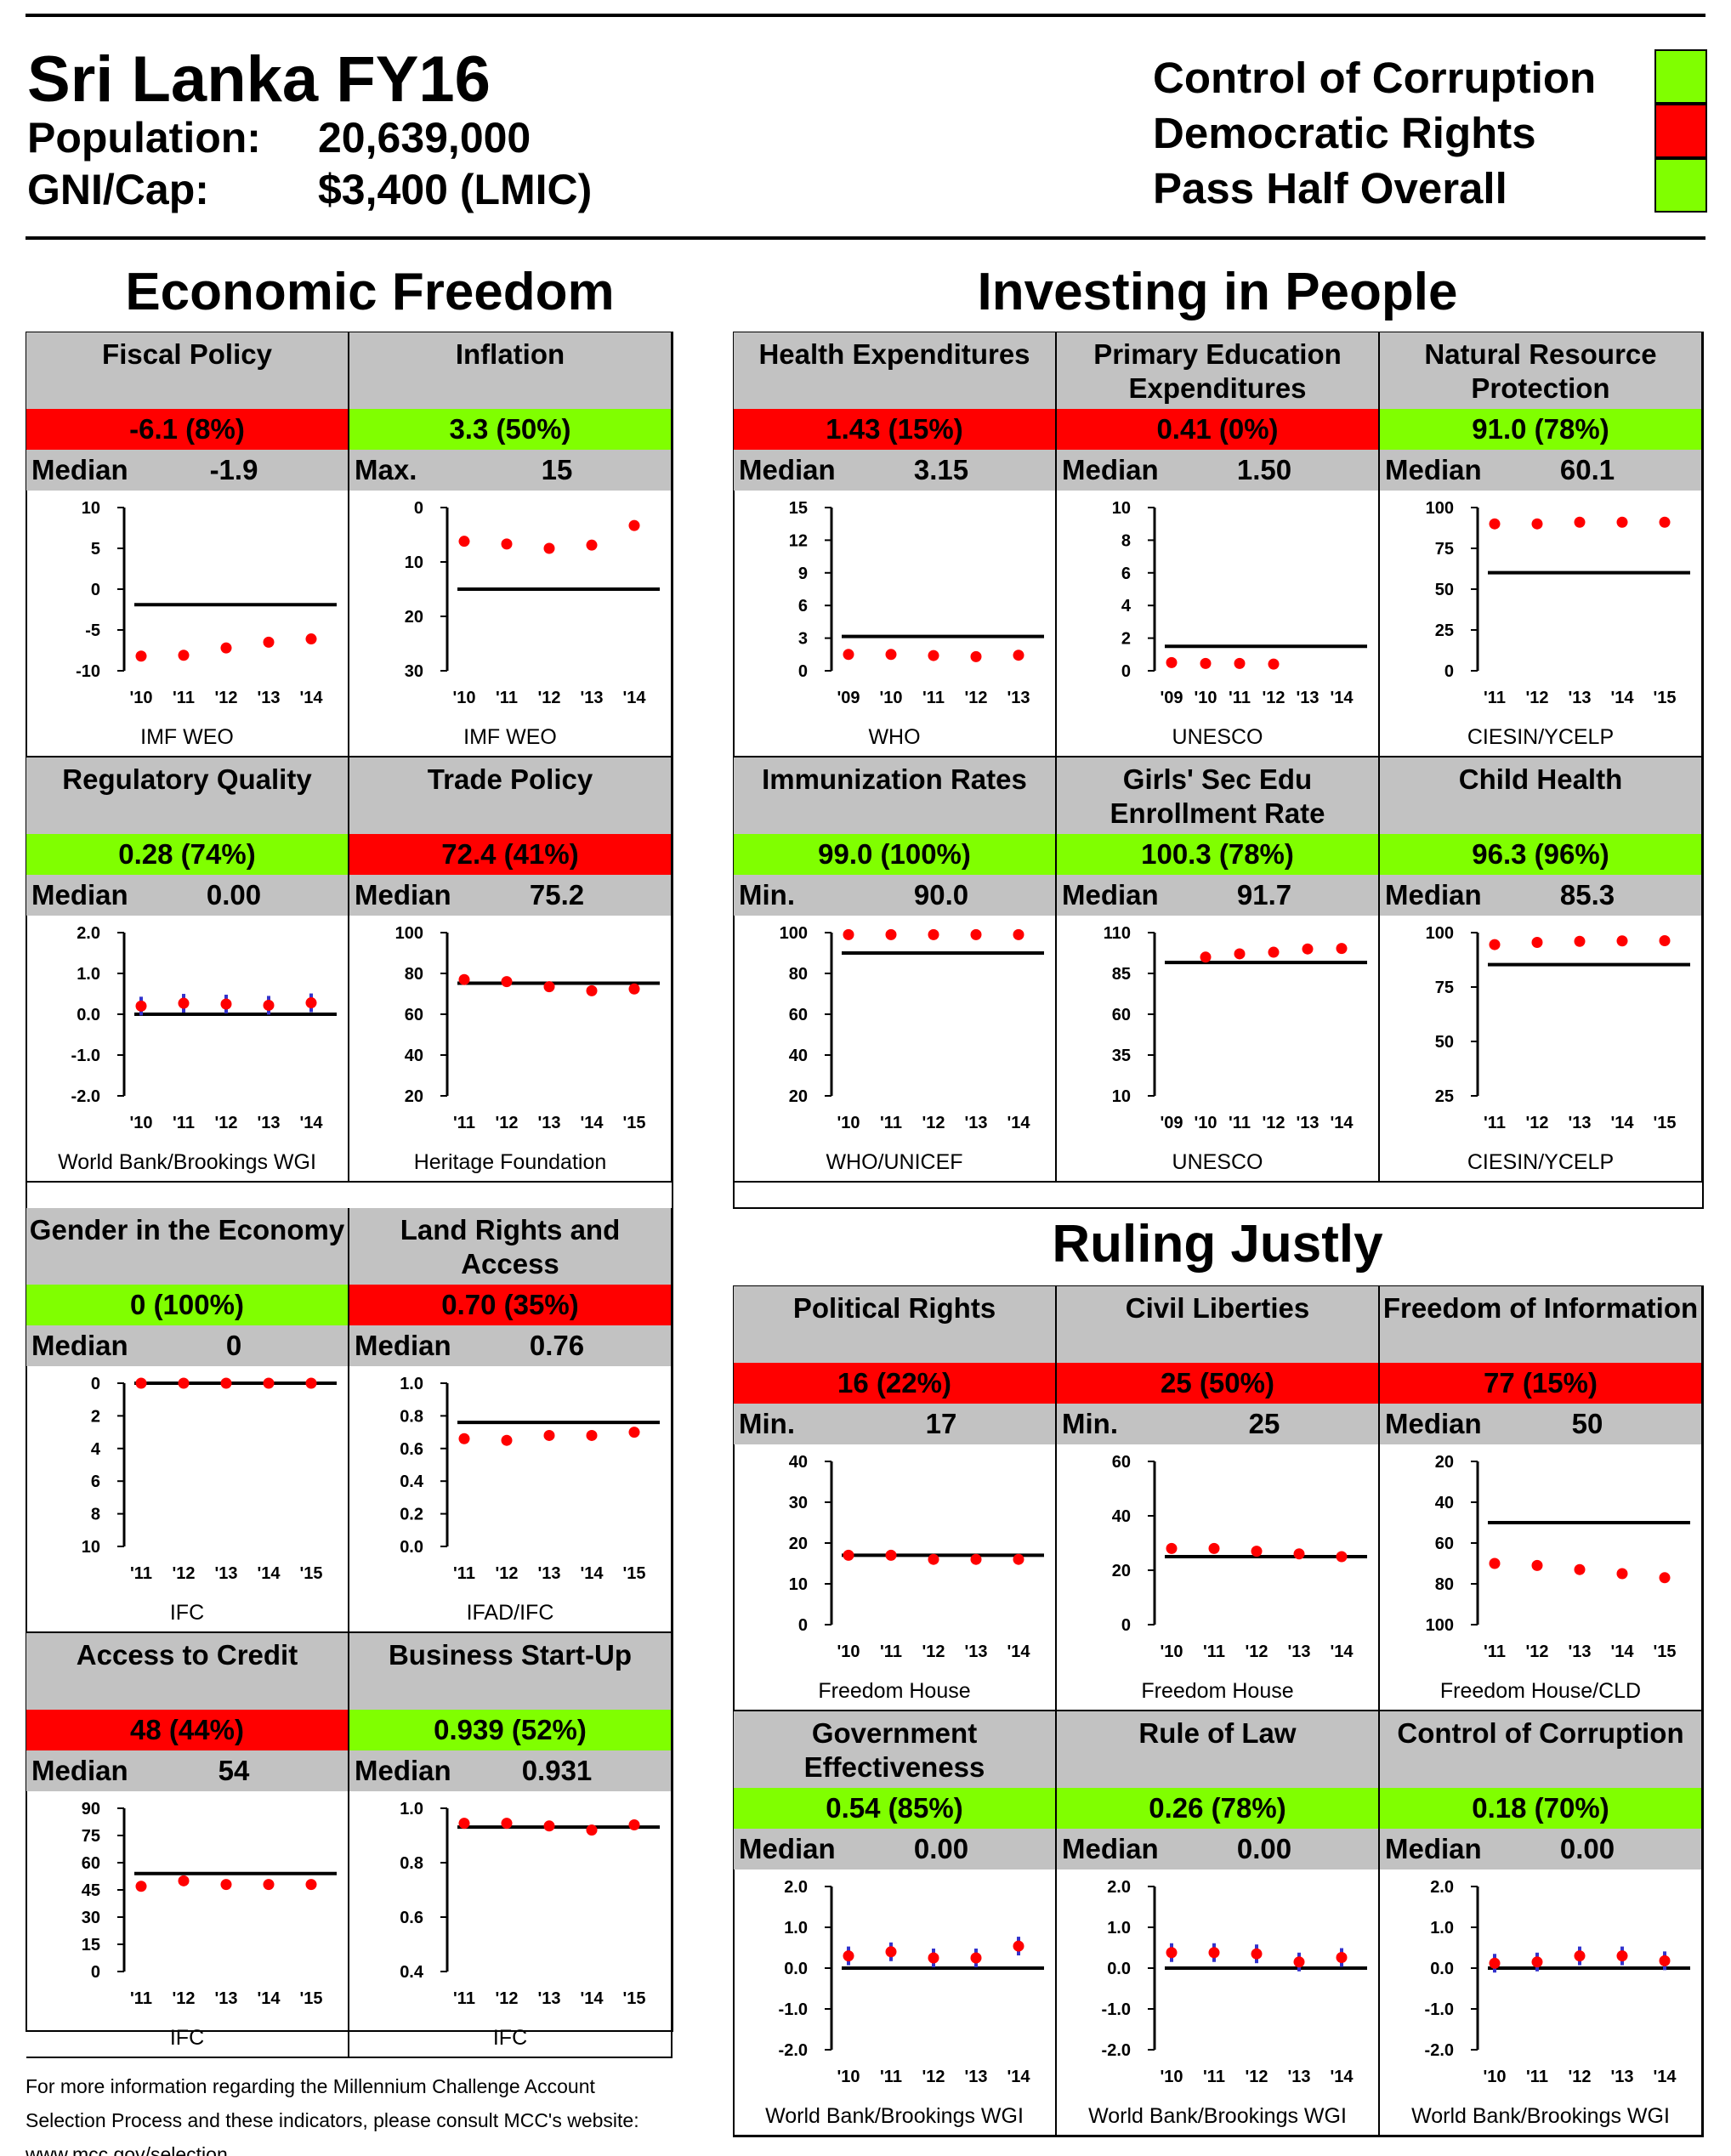 This screenshot has width=1731, height=2156. What do you see at coordinates (557, 1771) in the screenshot?
I see `reference-value: 0.931` at bounding box center [557, 1771].